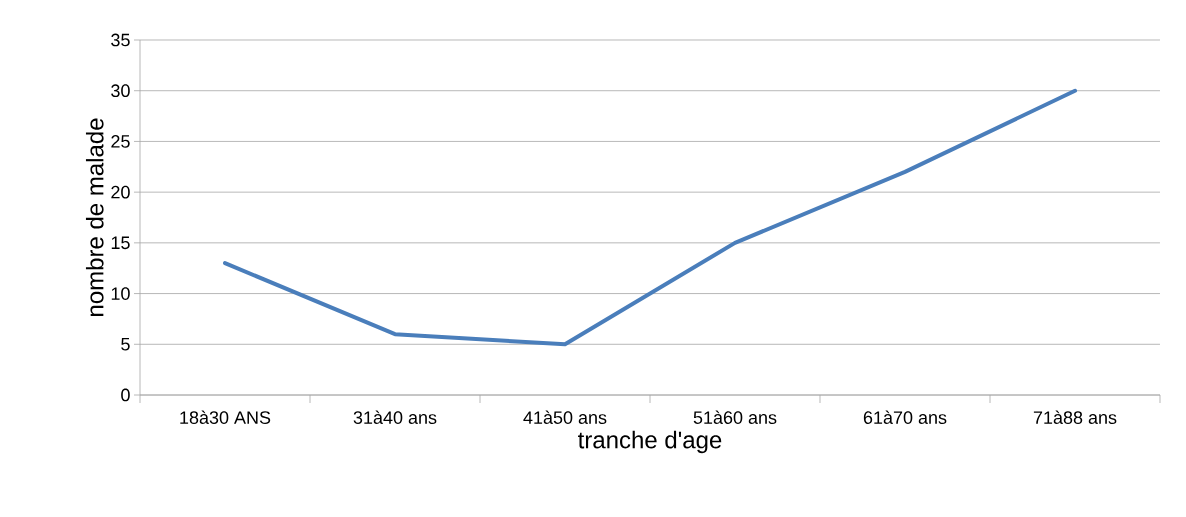 The width and height of the screenshot is (1186, 517). What do you see at coordinates (125, 395) in the screenshot?
I see `y-tick-label: 0` at bounding box center [125, 395].